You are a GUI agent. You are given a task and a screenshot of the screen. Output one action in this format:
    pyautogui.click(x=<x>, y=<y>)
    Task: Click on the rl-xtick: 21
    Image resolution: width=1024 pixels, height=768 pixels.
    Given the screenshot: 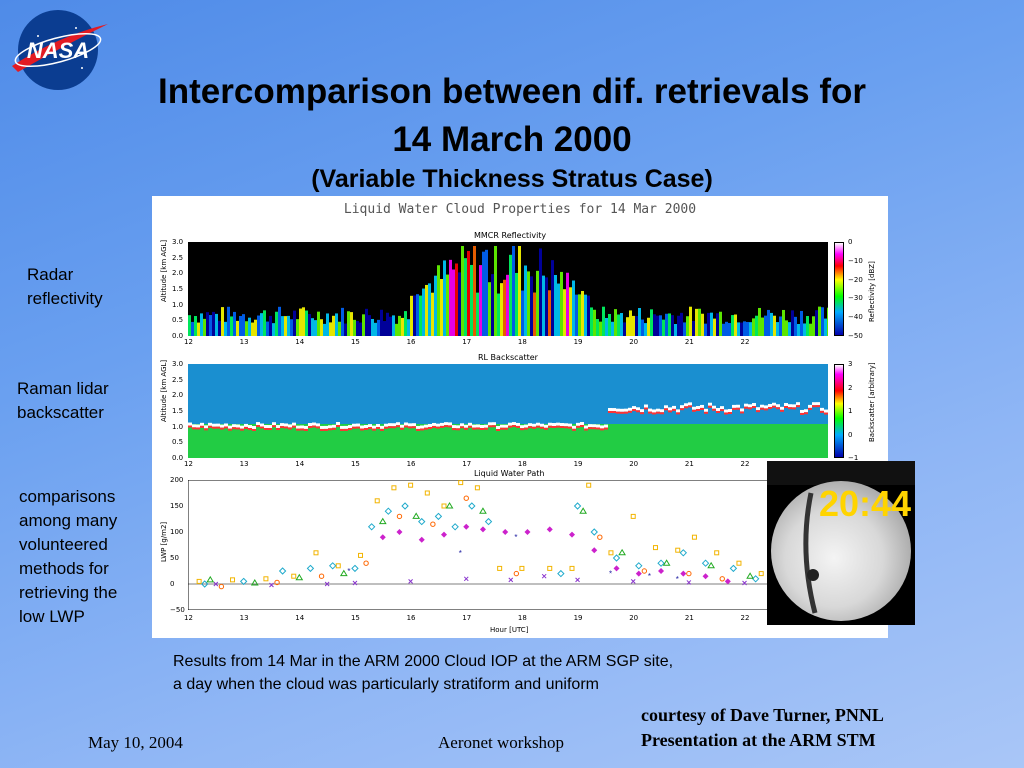 What is the action you would take?
    pyautogui.click(x=689, y=464)
    